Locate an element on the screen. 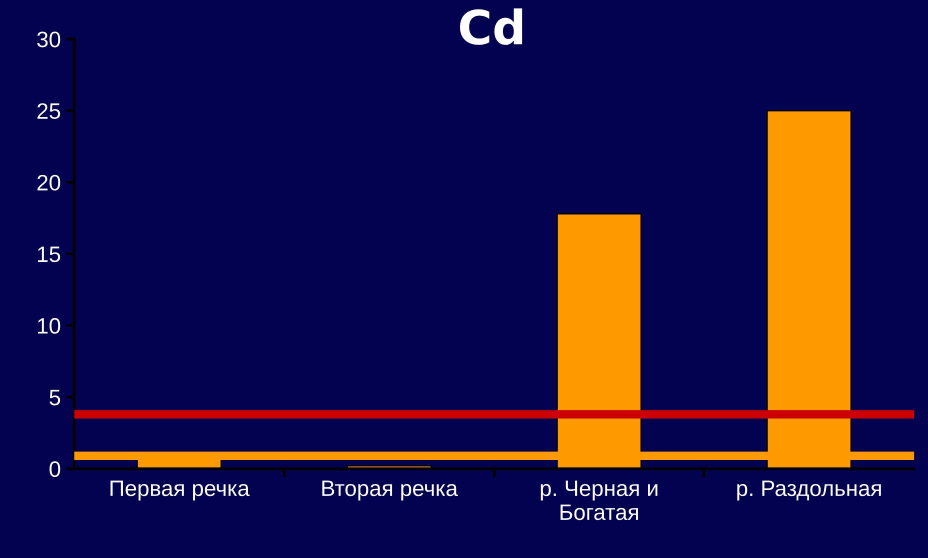 The height and width of the screenshot is (558, 928). x-tick-label: Первая речка is located at coordinates (180, 490).